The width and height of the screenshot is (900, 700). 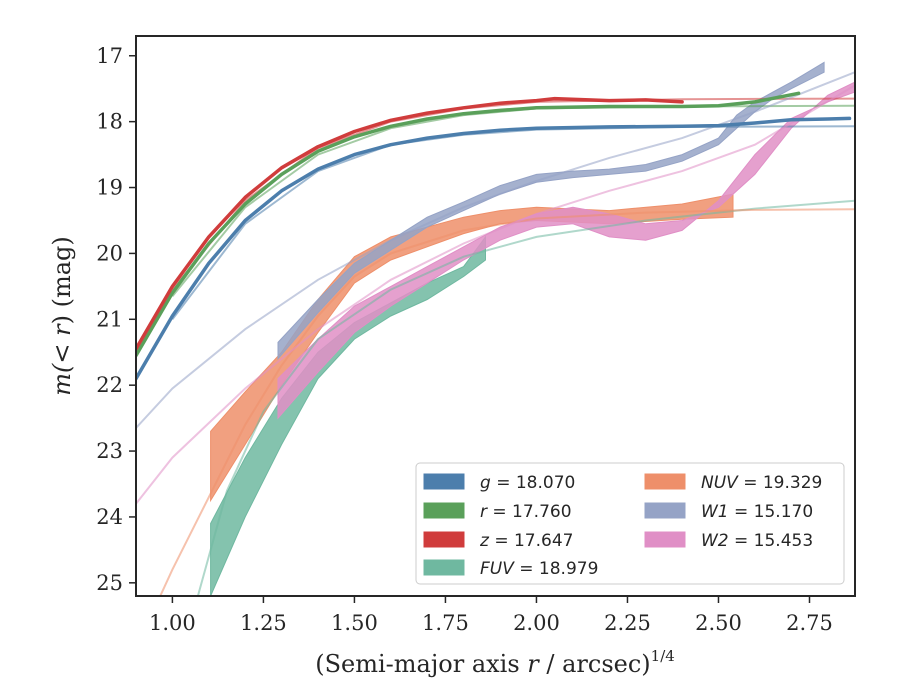 What do you see at coordinates (718, 623) in the screenshot?
I see `x-tick-label: 2.50` at bounding box center [718, 623].